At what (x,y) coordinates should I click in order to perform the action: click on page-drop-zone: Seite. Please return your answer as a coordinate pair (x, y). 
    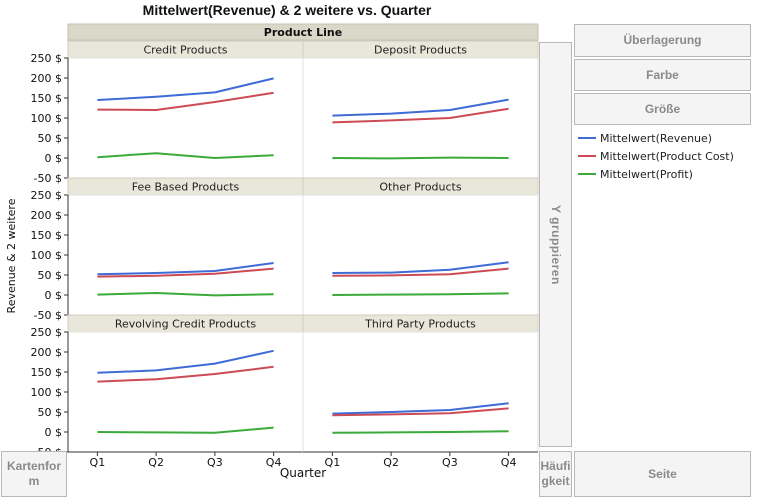
    Looking at the image, I should click on (662, 474).